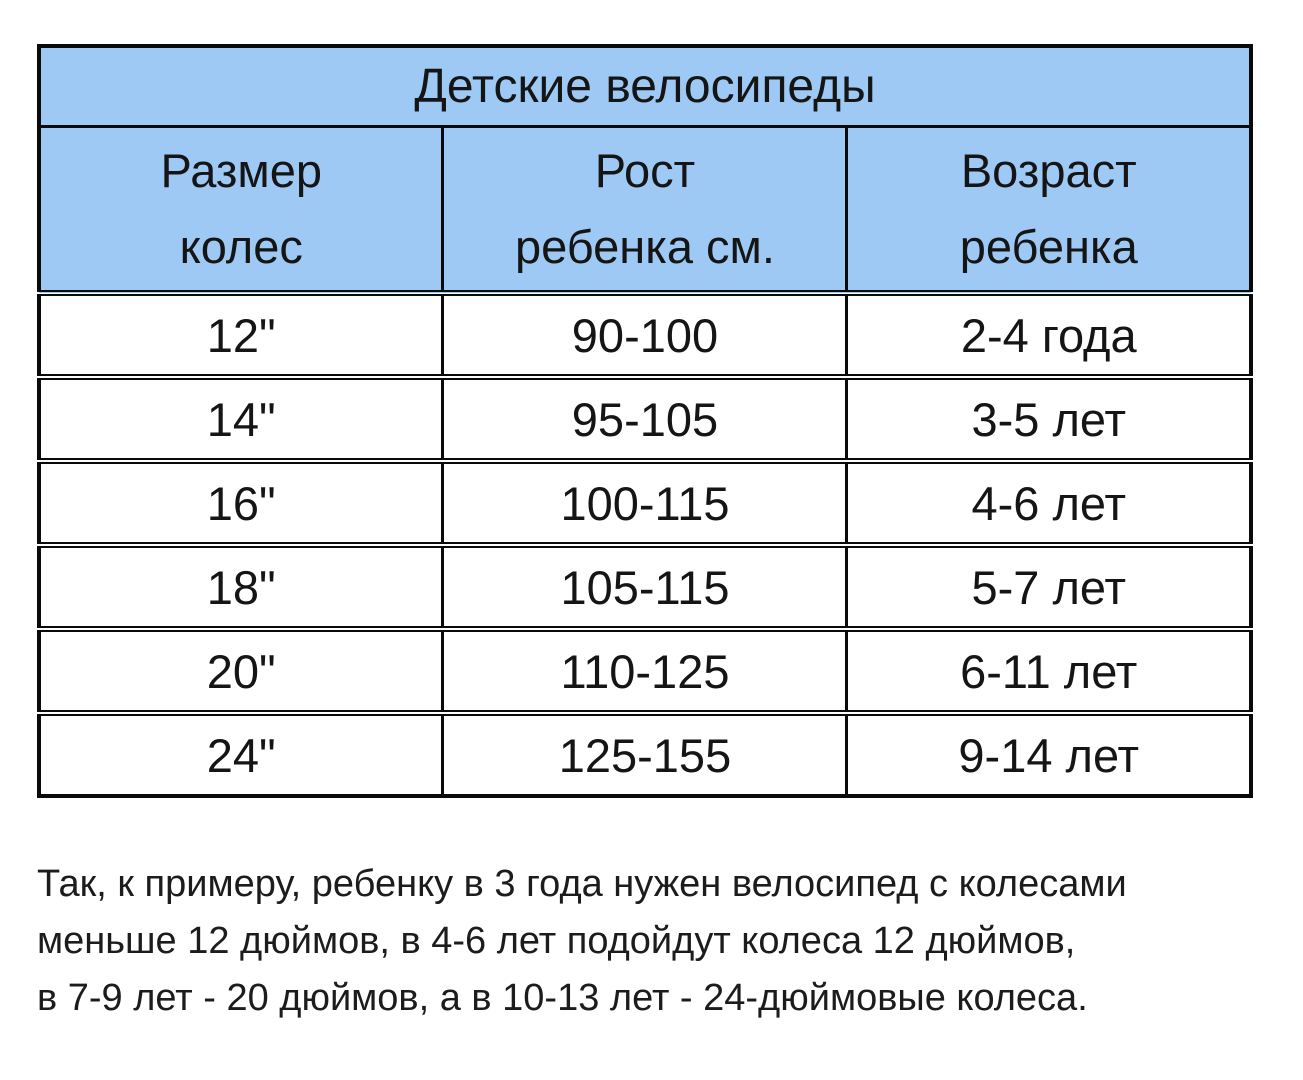  I want to click on column-header-line: колес, so click(241, 246).